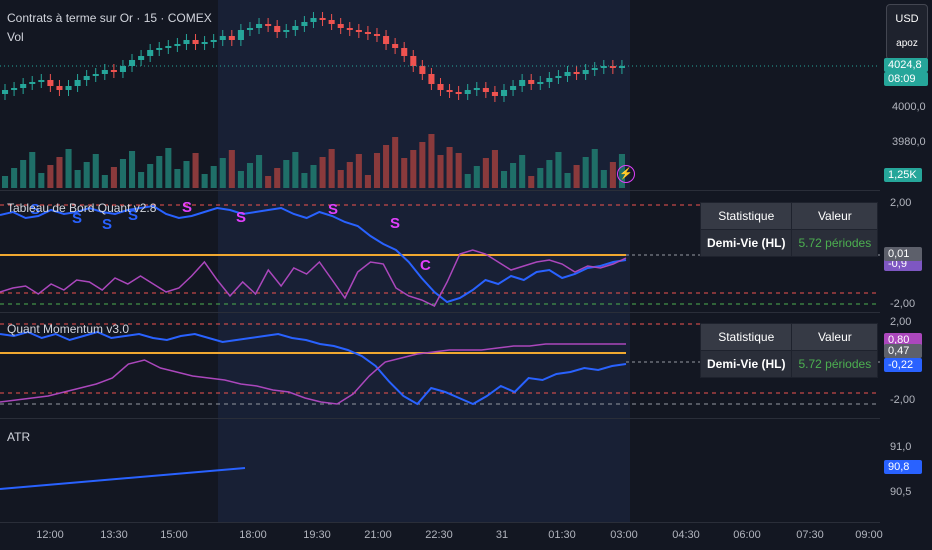  Describe the element at coordinates (906, 65) in the screenshot. I see `last-price-tag: 4024,8` at that location.